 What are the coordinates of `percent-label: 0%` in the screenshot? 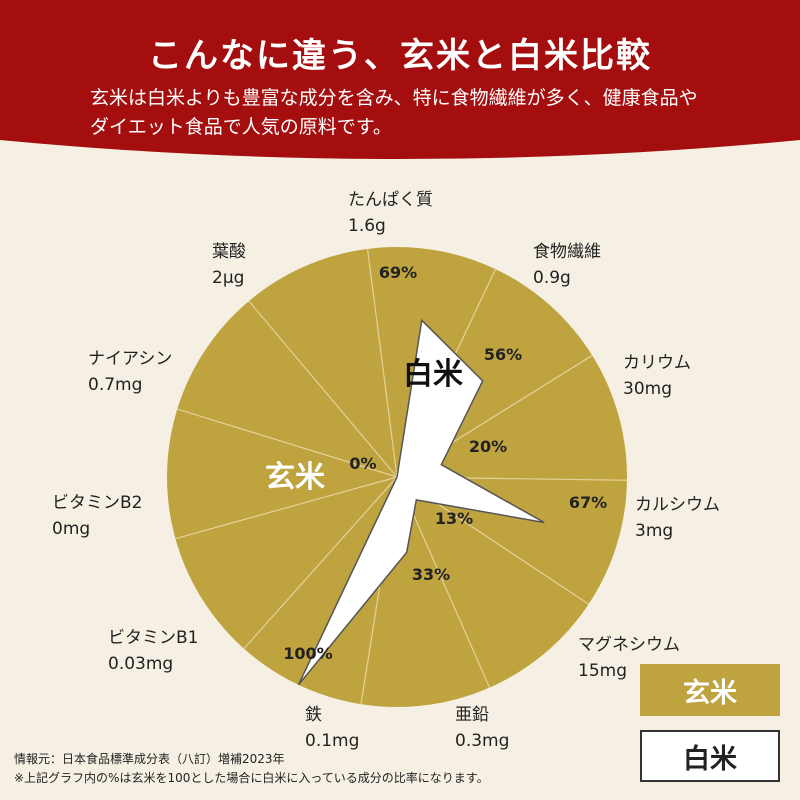 It's located at (362, 463).